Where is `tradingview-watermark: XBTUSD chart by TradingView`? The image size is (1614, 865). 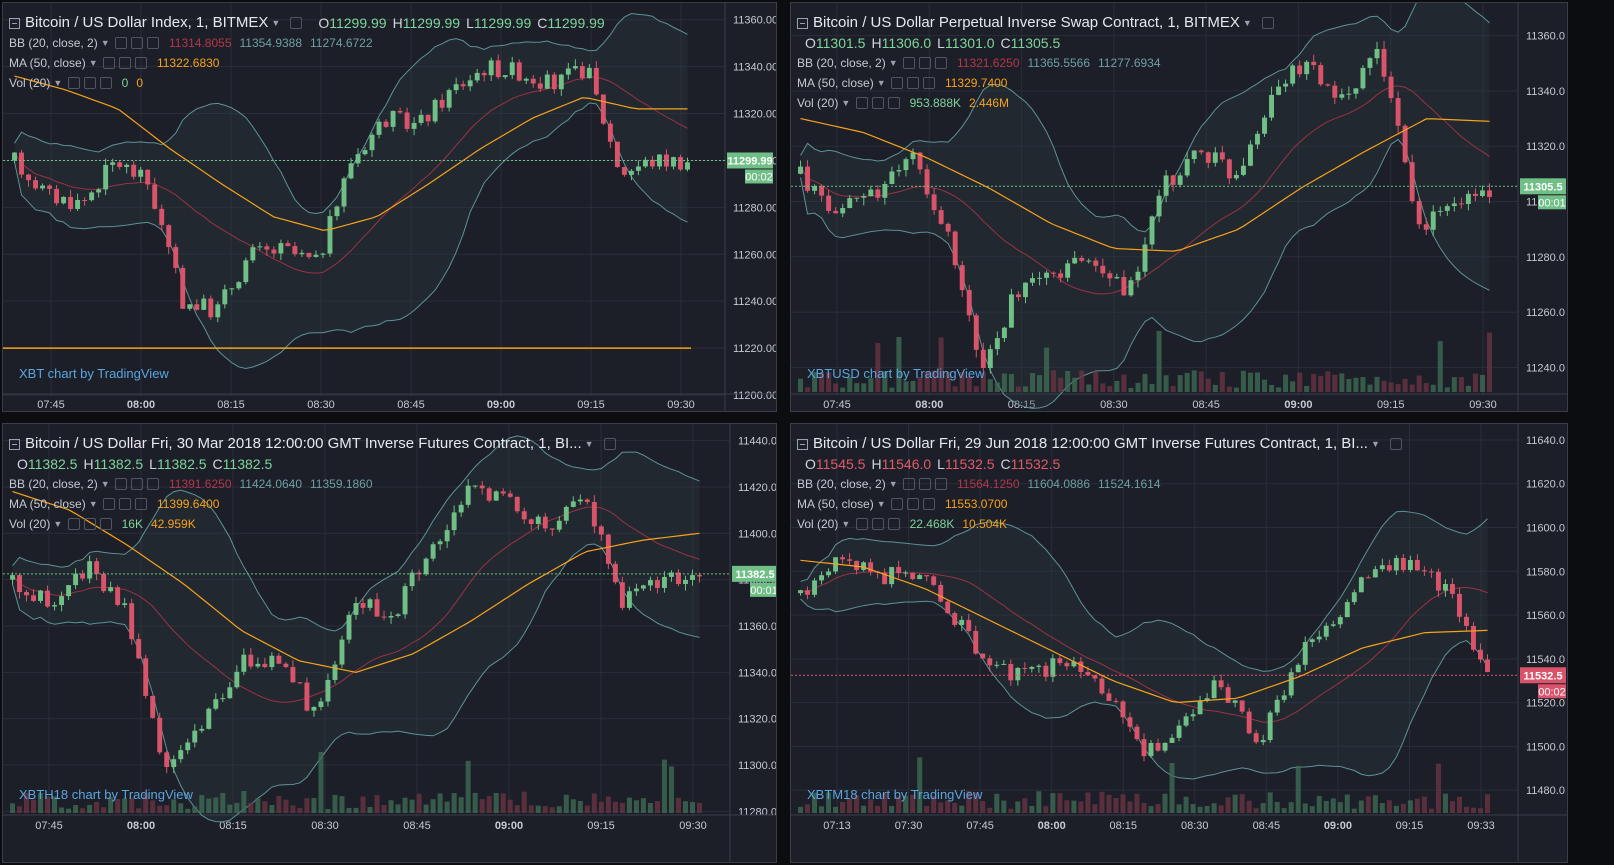
tradingview-watermark: XBTUSD chart by TradingView is located at coordinates (896, 373).